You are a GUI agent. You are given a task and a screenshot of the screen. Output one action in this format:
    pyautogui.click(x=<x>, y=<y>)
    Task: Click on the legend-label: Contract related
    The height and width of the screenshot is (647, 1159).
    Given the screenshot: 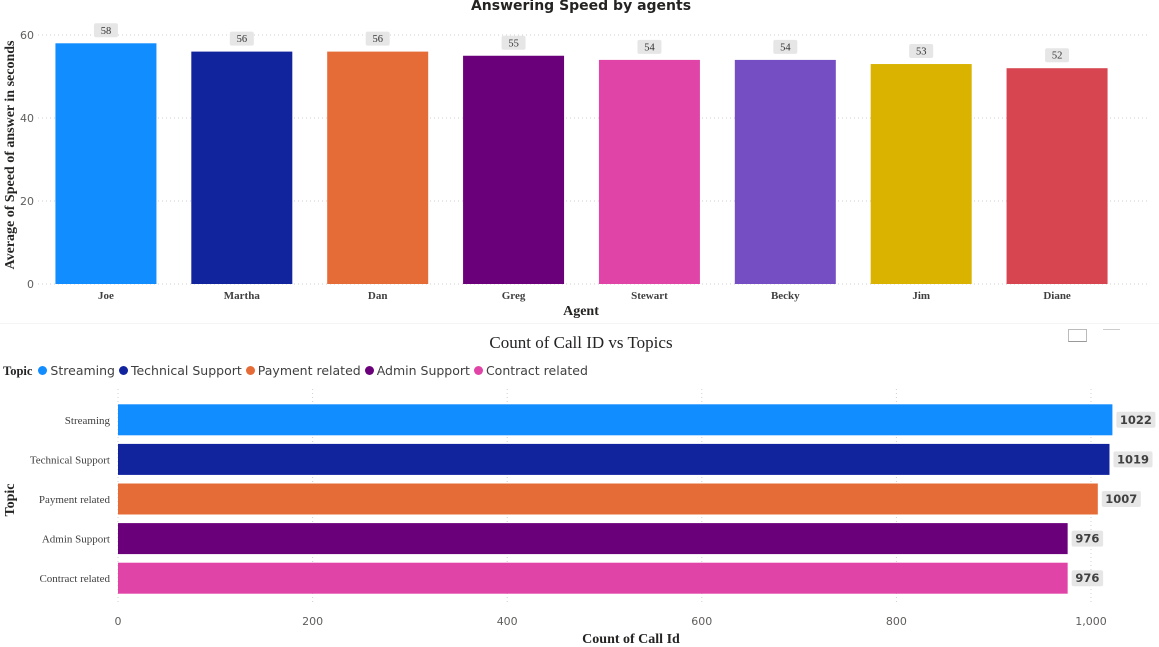 What is the action you would take?
    pyautogui.click(x=536, y=370)
    